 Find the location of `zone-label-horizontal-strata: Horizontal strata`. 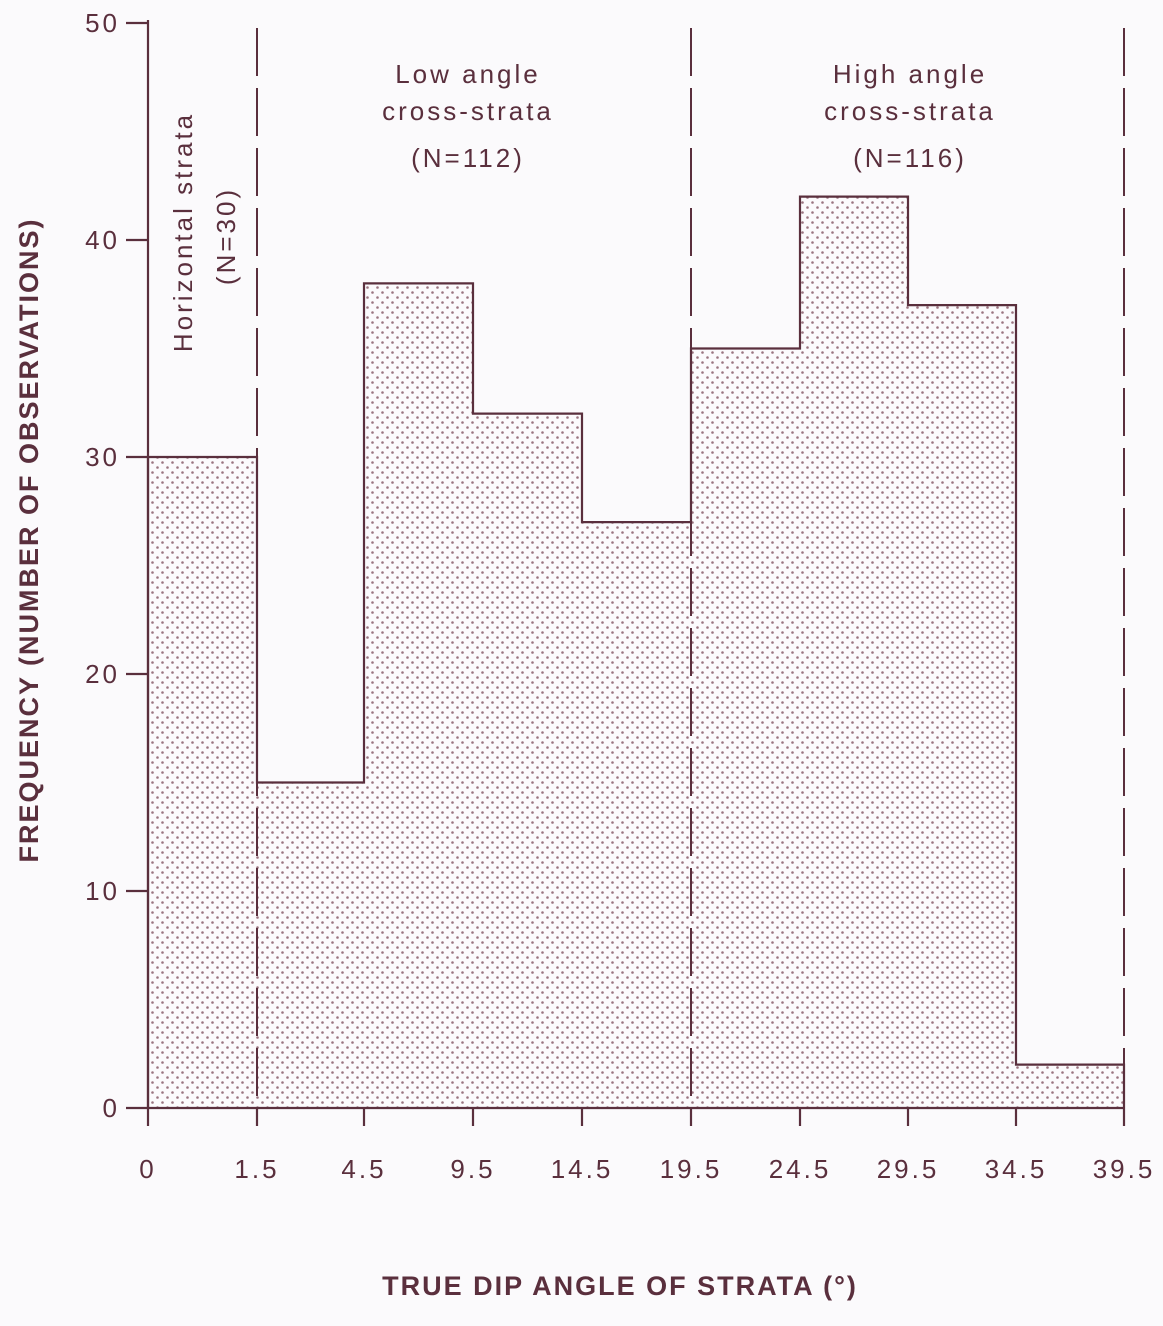

zone-label-horizontal-strata: Horizontal strata is located at coordinates (183, 232).